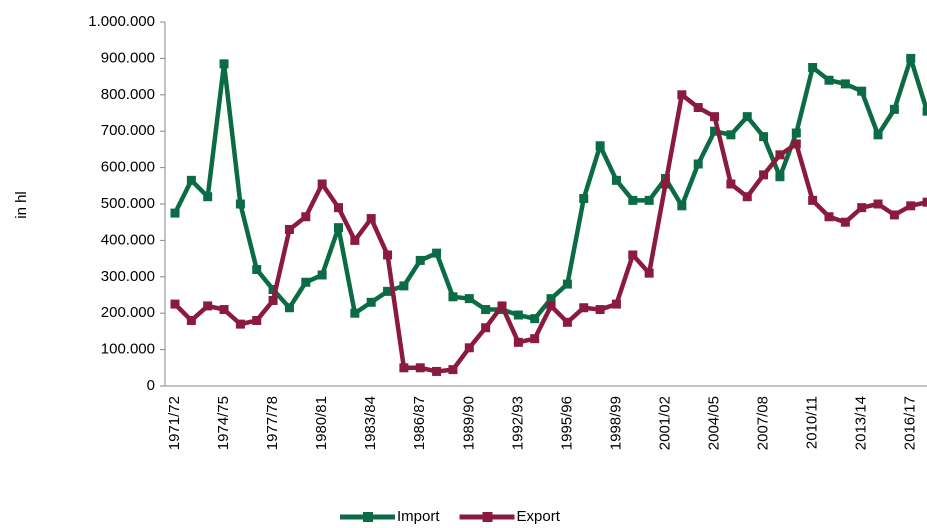  I want to click on y-tick-label: 600.000, so click(128, 167).